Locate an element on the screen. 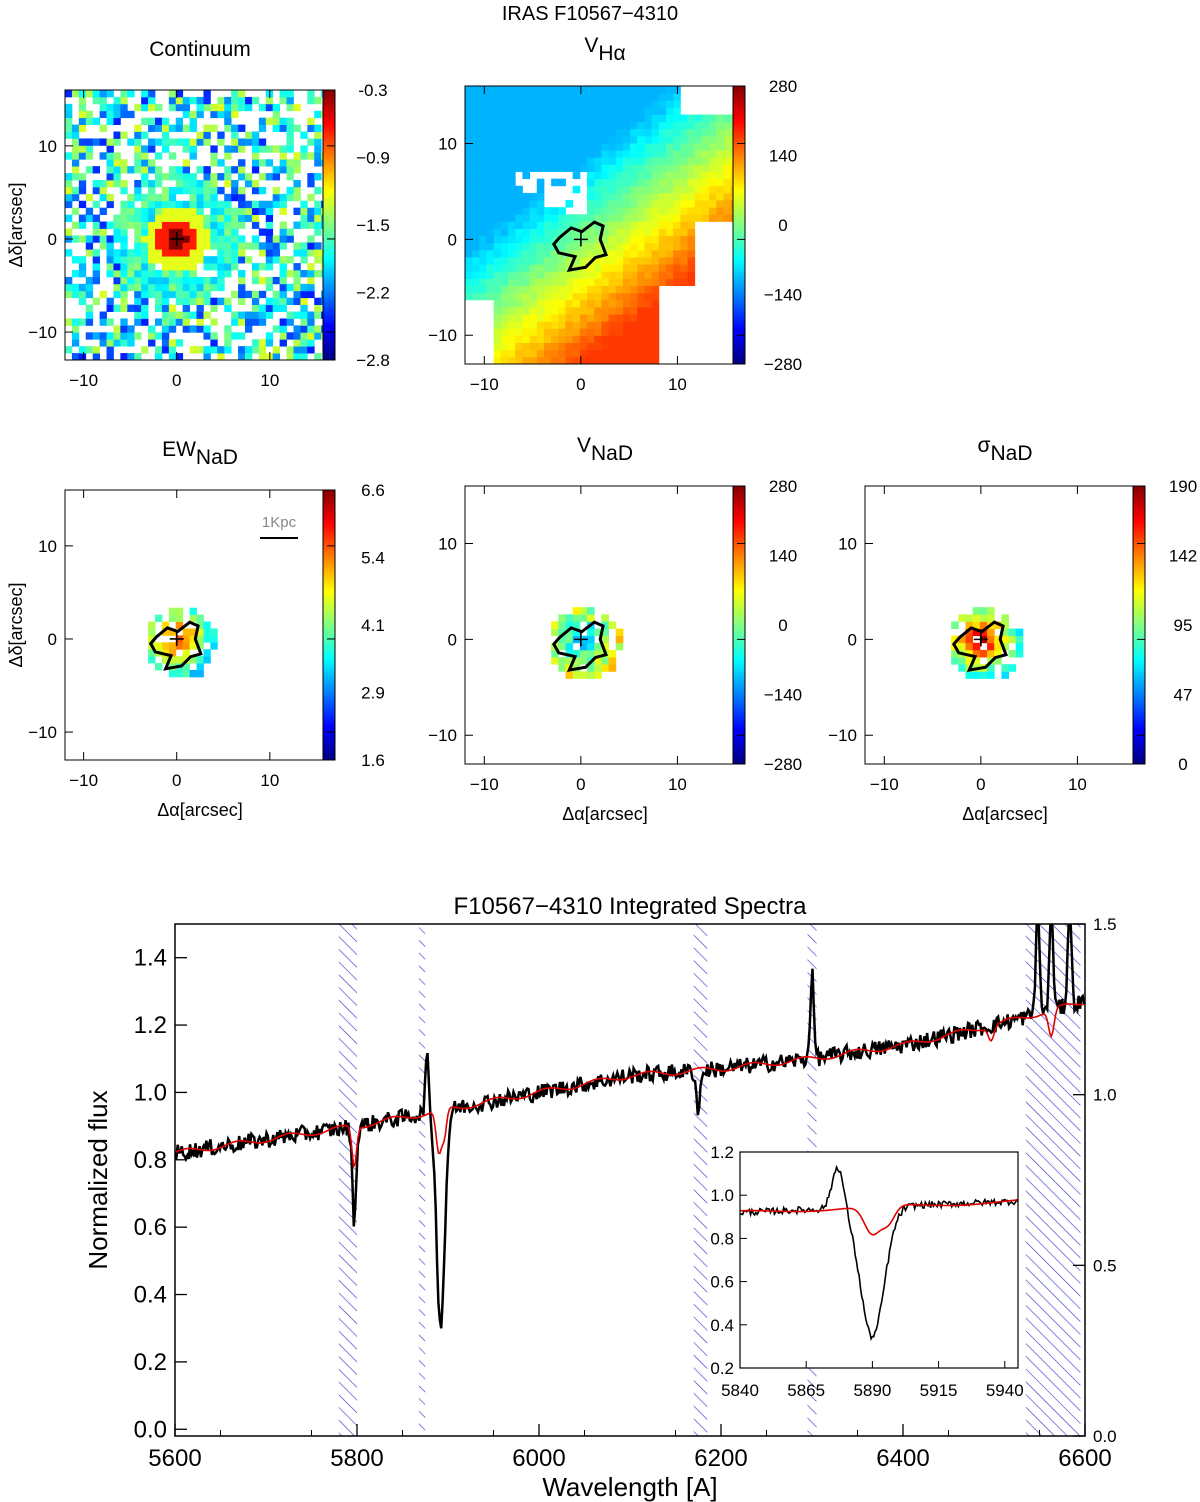 Image resolution: width=1200 pixels, height=1502 pixels. inset-series-observed is located at coordinates (879, 1253).